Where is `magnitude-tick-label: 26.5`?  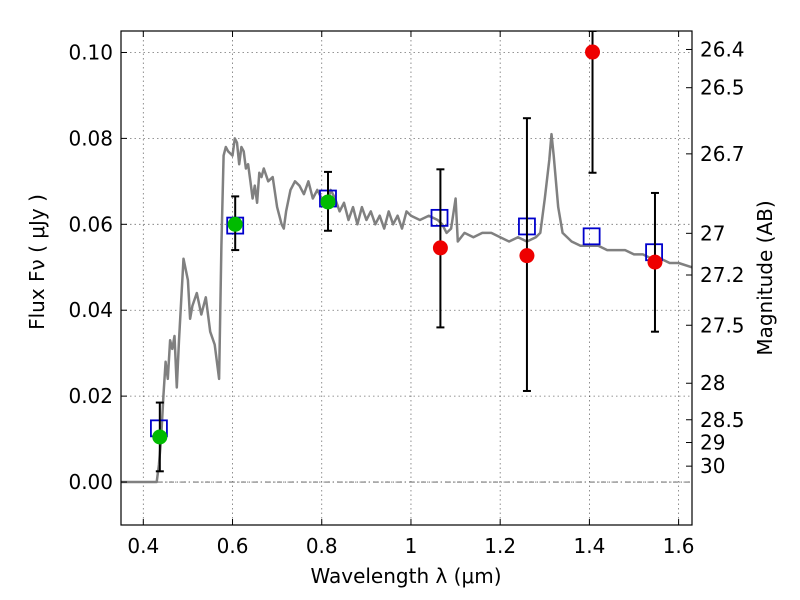
magnitude-tick-label: 26.5 is located at coordinates (722, 88).